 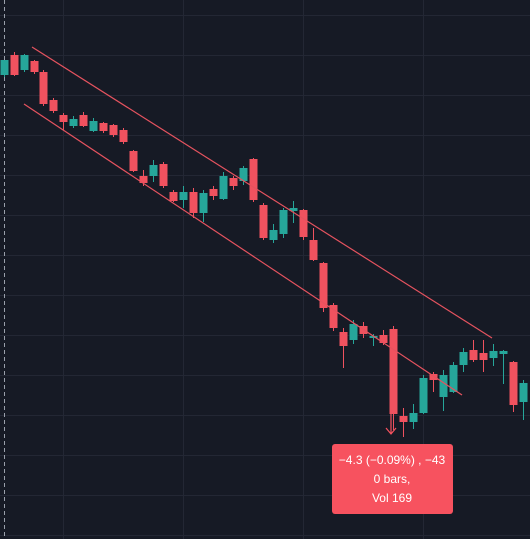 I want to click on tooltip-line: Vol 169, so click(x=392, y=498).